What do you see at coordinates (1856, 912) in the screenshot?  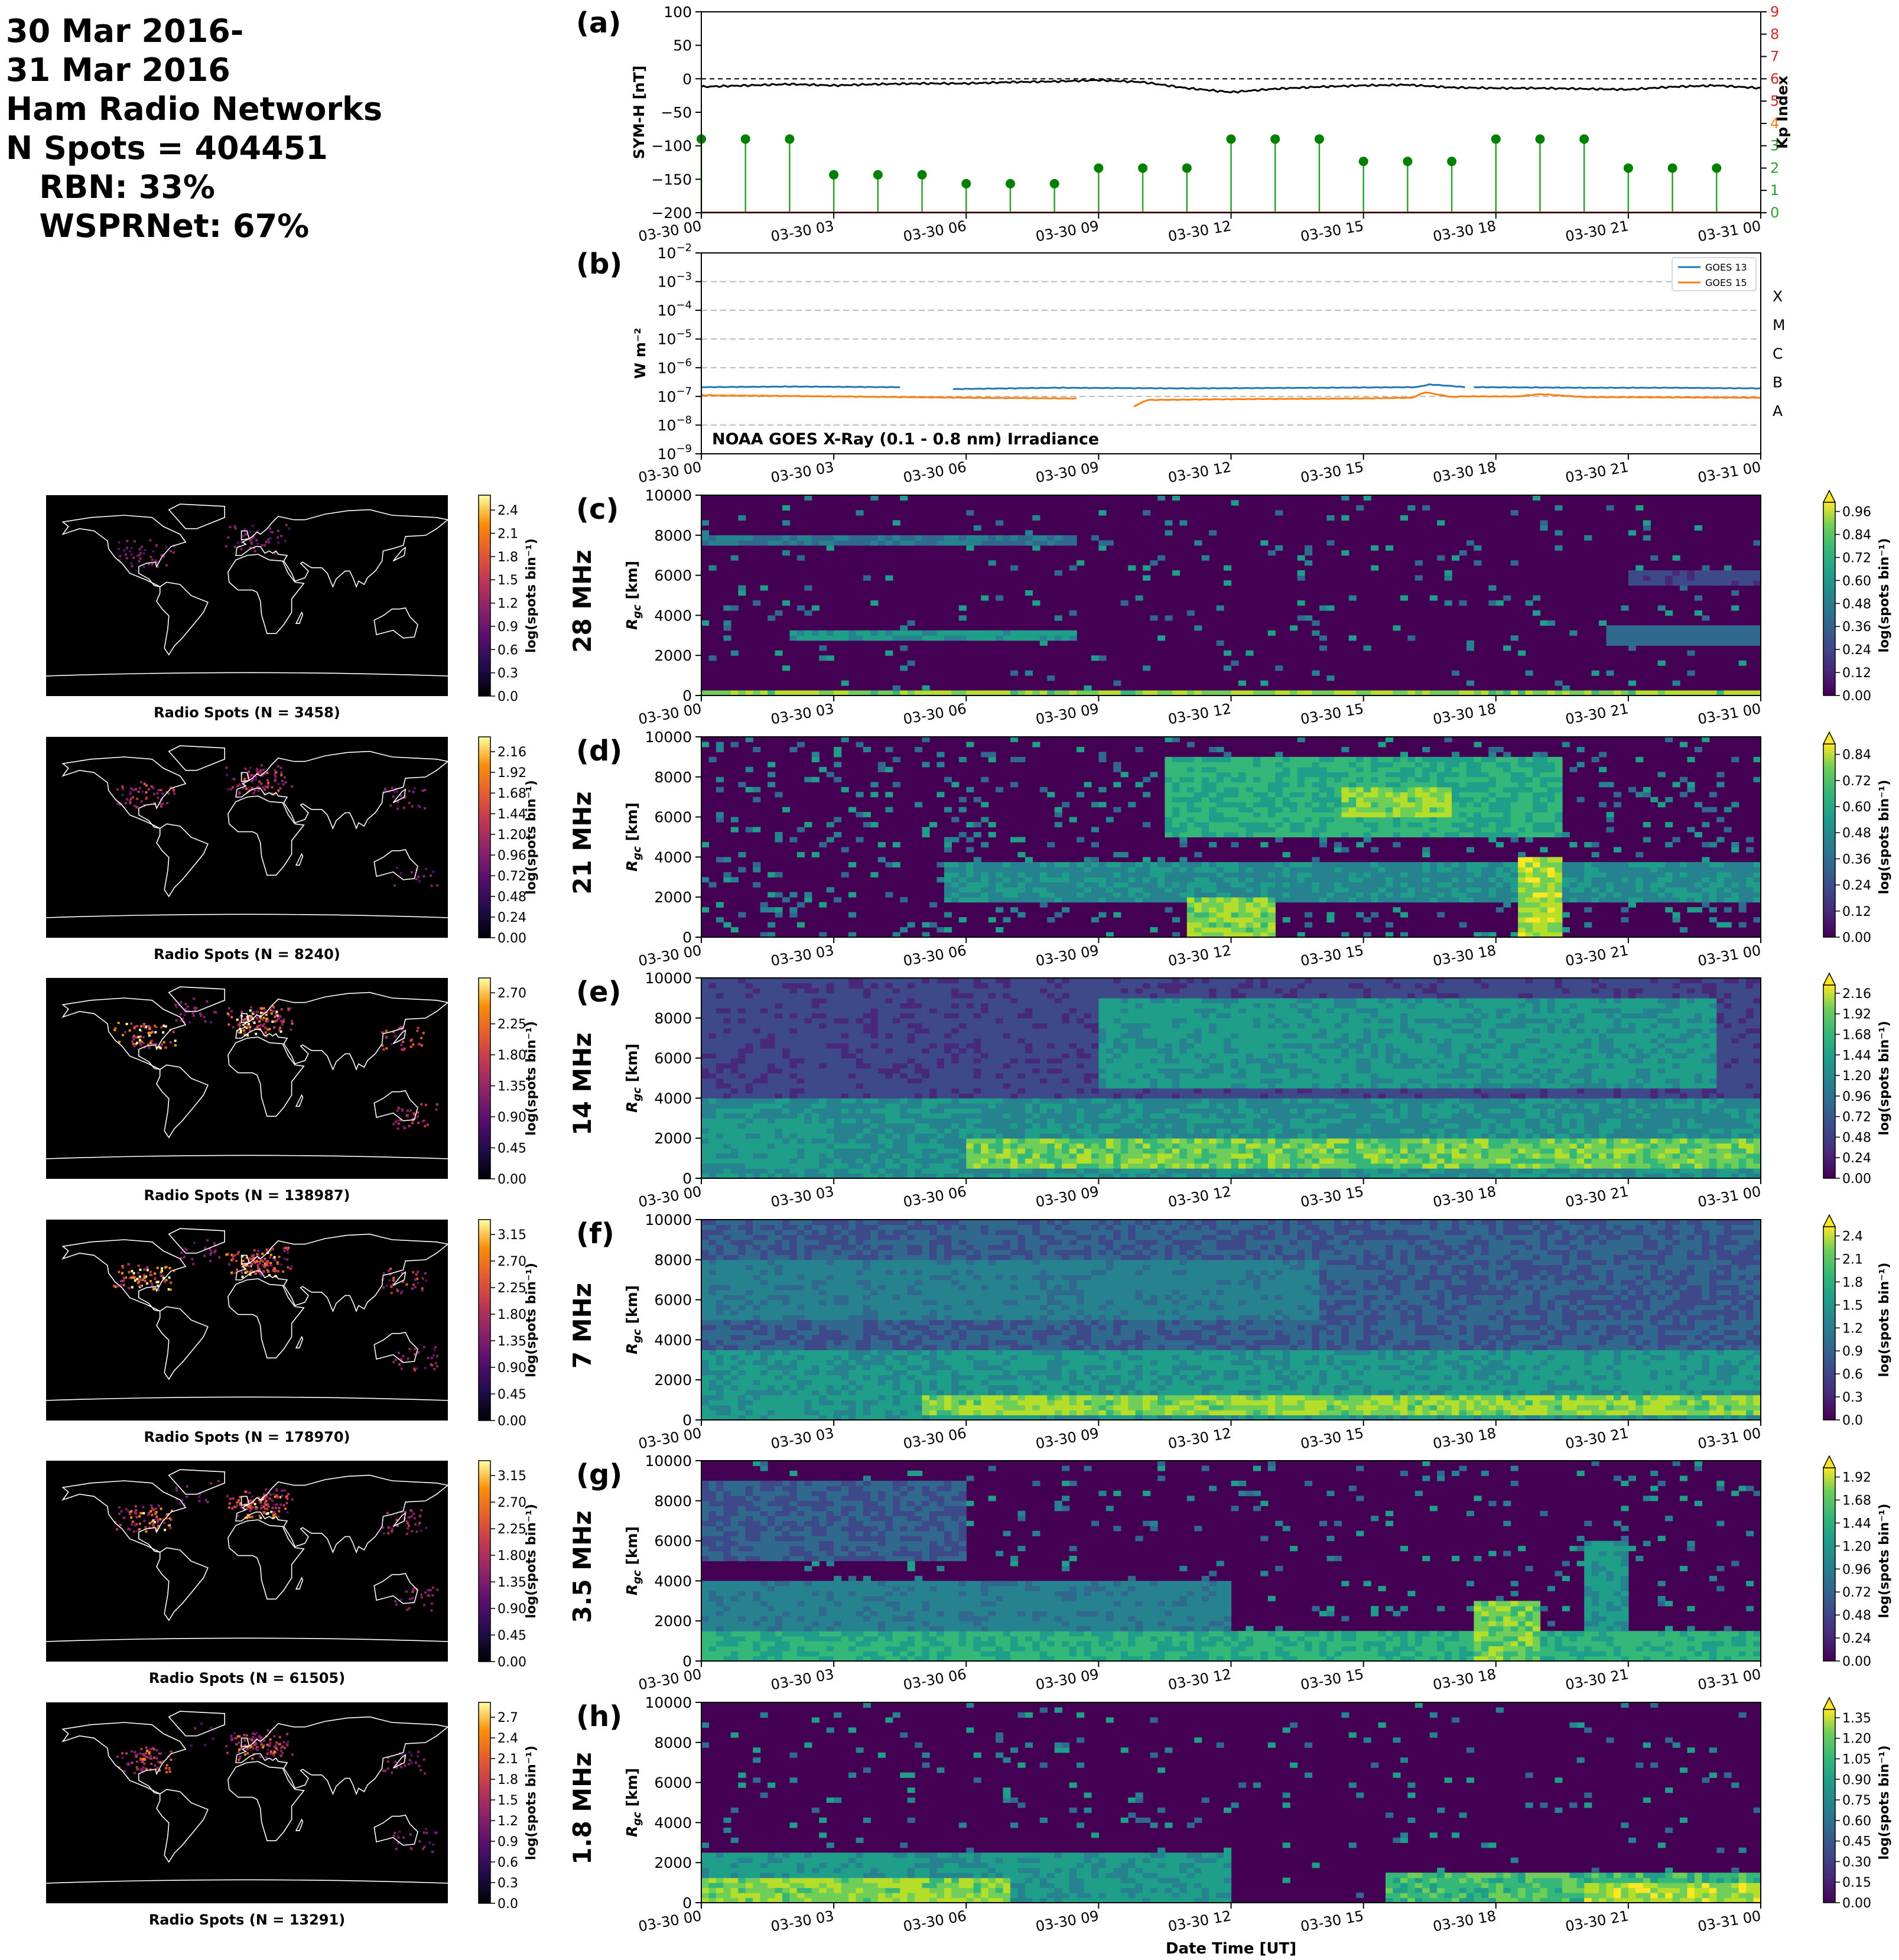 I see `heatmap-colorbar-tick-label: 0.12` at bounding box center [1856, 912].